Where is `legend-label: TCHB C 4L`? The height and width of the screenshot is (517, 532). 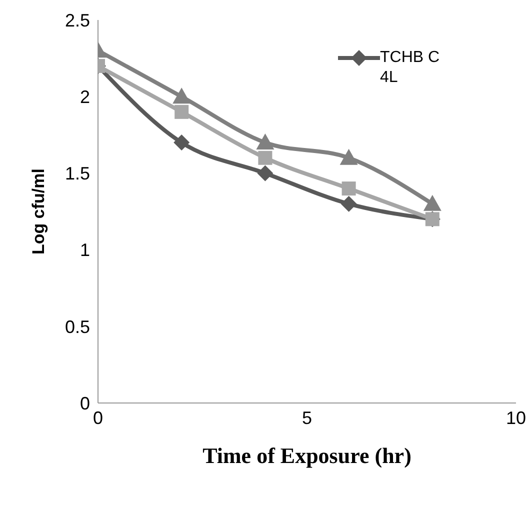 legend-label: TCHB C 4L is located at coordinates (410, 68).